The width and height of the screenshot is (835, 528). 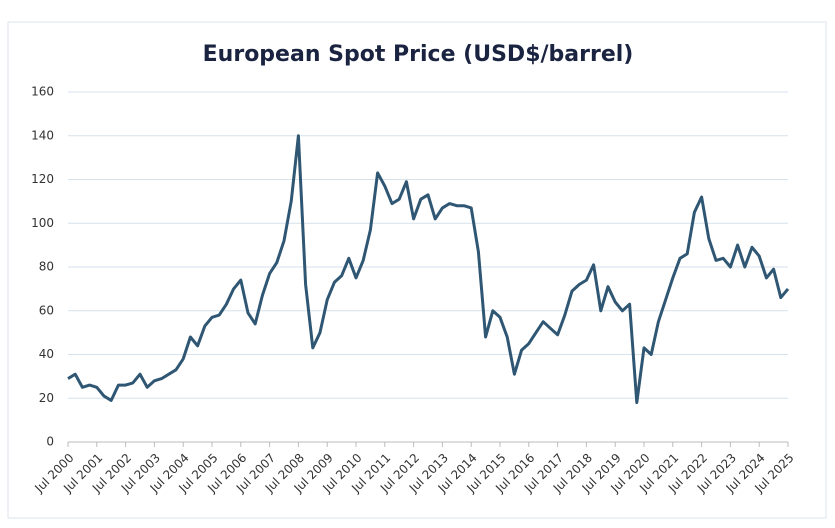 What do you see at coordinates (46, 267) in the screenshot?
I see `y-tick-label: 80` at bounding box center [46, 267].